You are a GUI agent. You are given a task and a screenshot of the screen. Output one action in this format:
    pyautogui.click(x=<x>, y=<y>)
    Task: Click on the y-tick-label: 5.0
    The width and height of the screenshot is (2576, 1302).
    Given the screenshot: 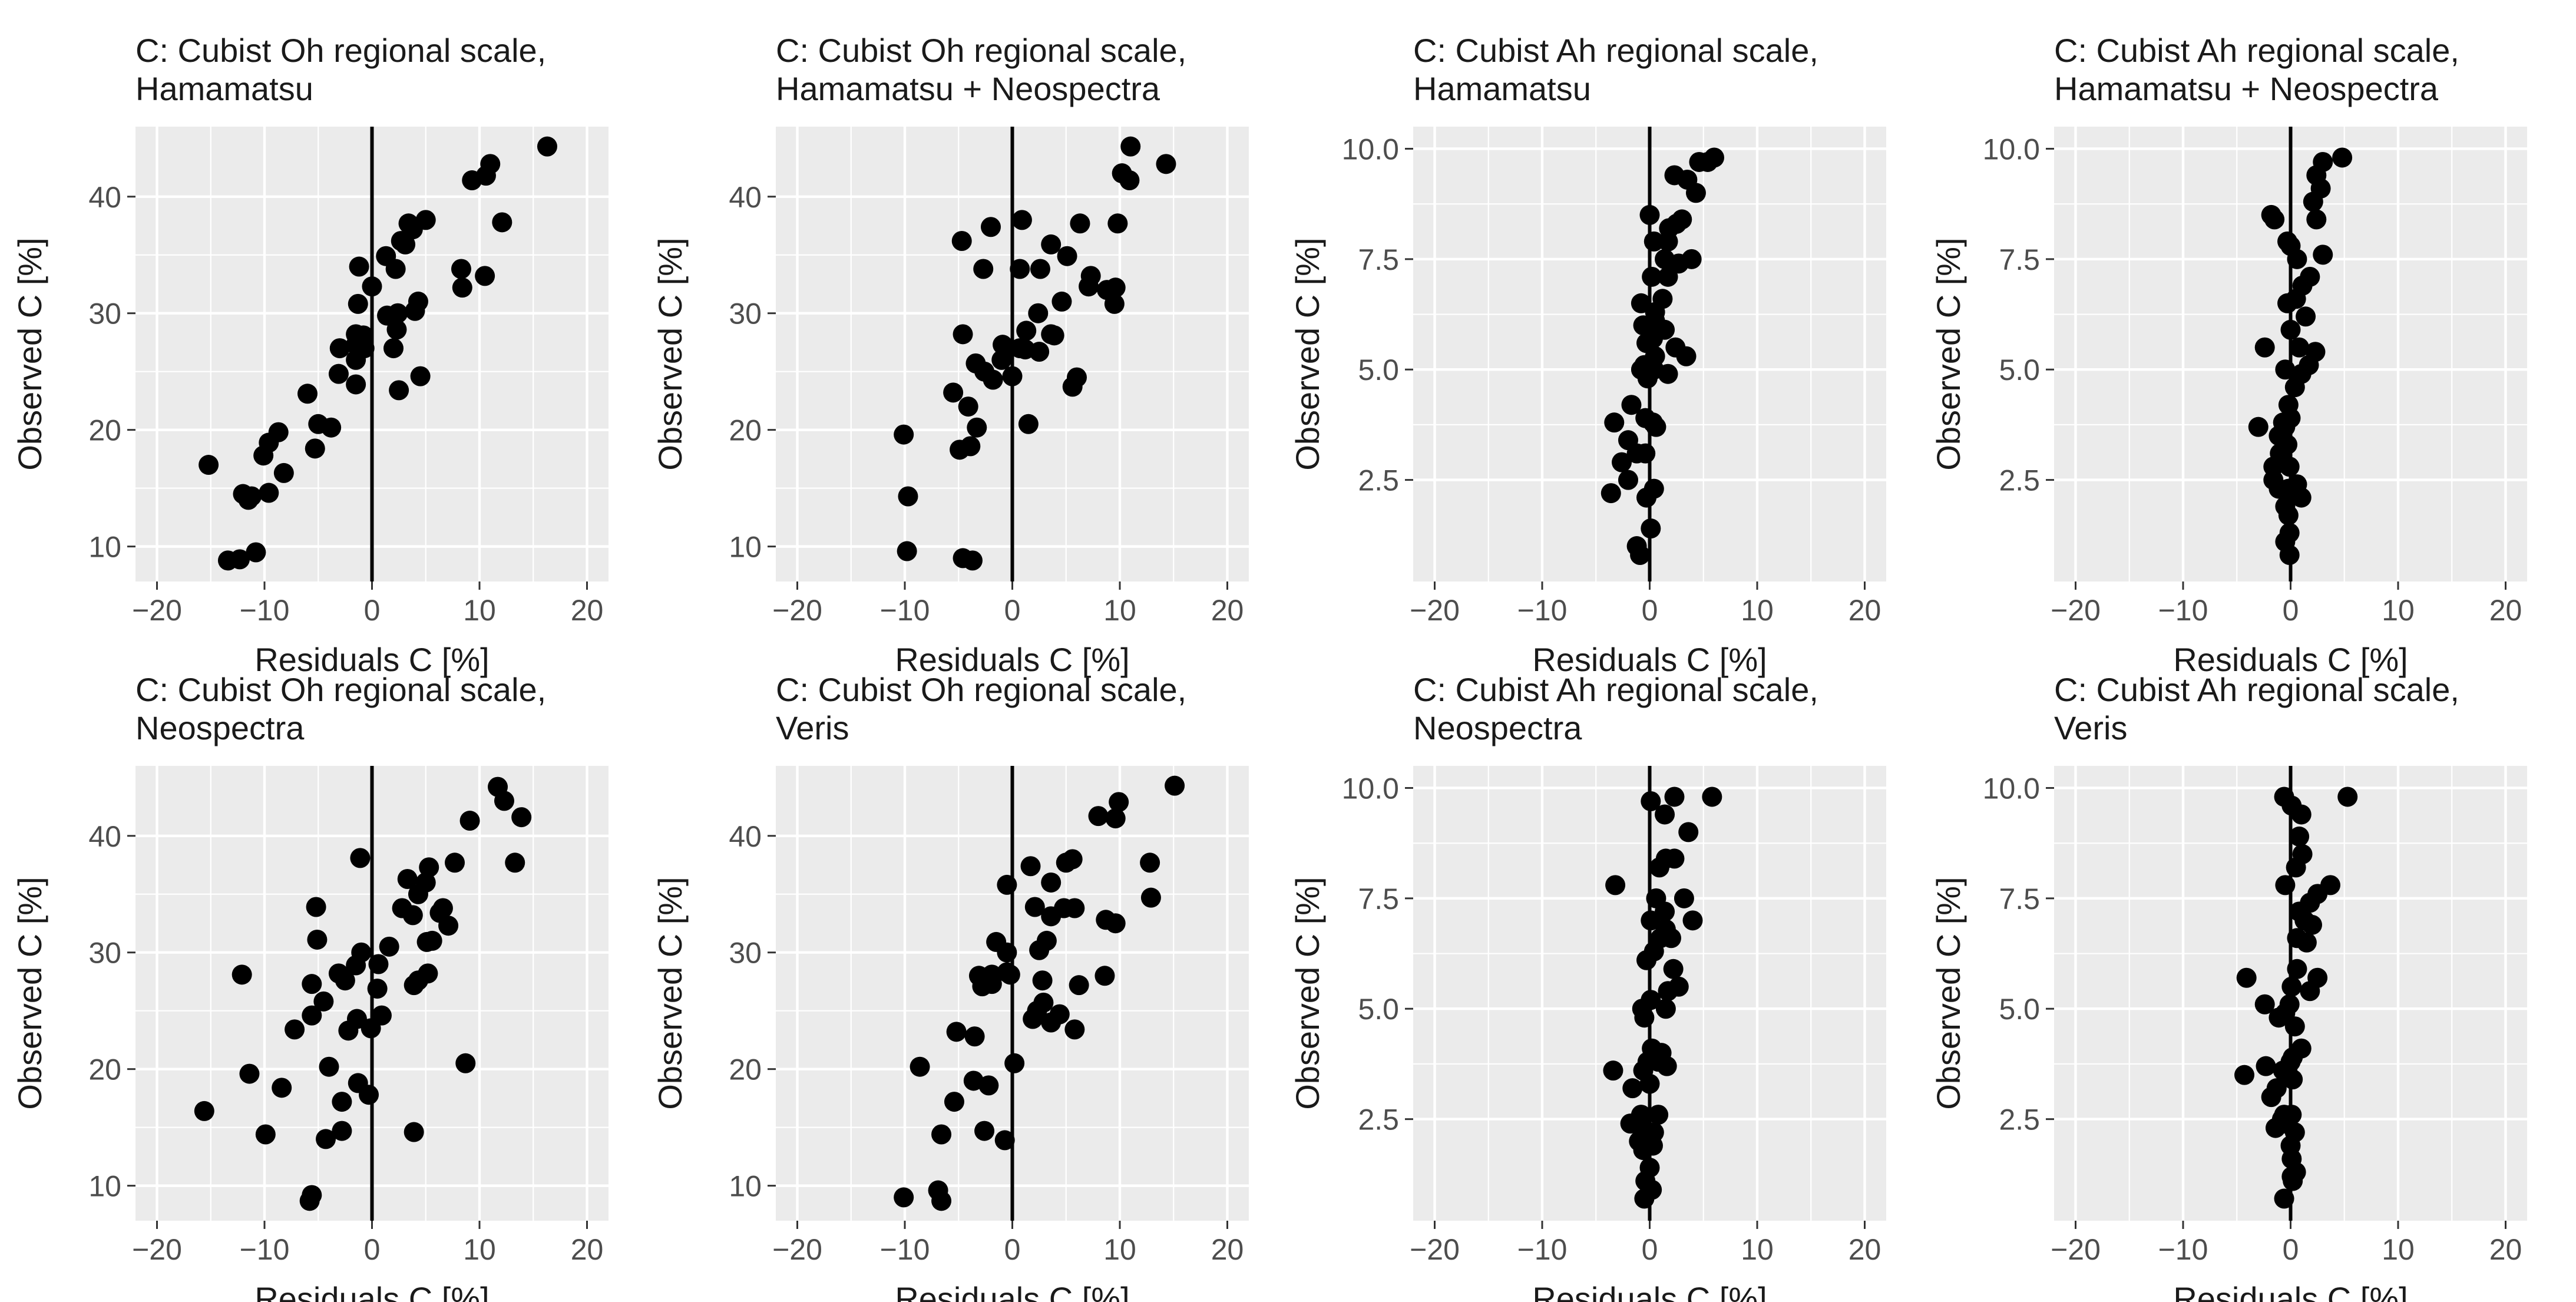 What is the action you would take?
    pyautogui.click(x=1378, y=369)
    